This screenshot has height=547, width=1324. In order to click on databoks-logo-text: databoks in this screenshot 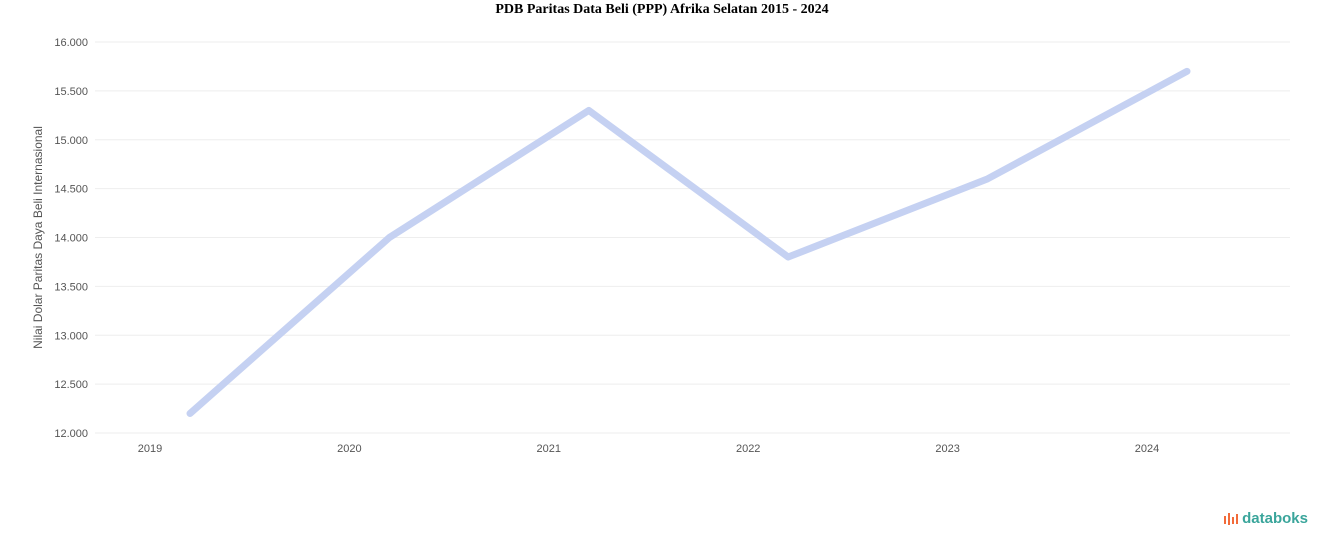, I will do `click(1275, 518)`.